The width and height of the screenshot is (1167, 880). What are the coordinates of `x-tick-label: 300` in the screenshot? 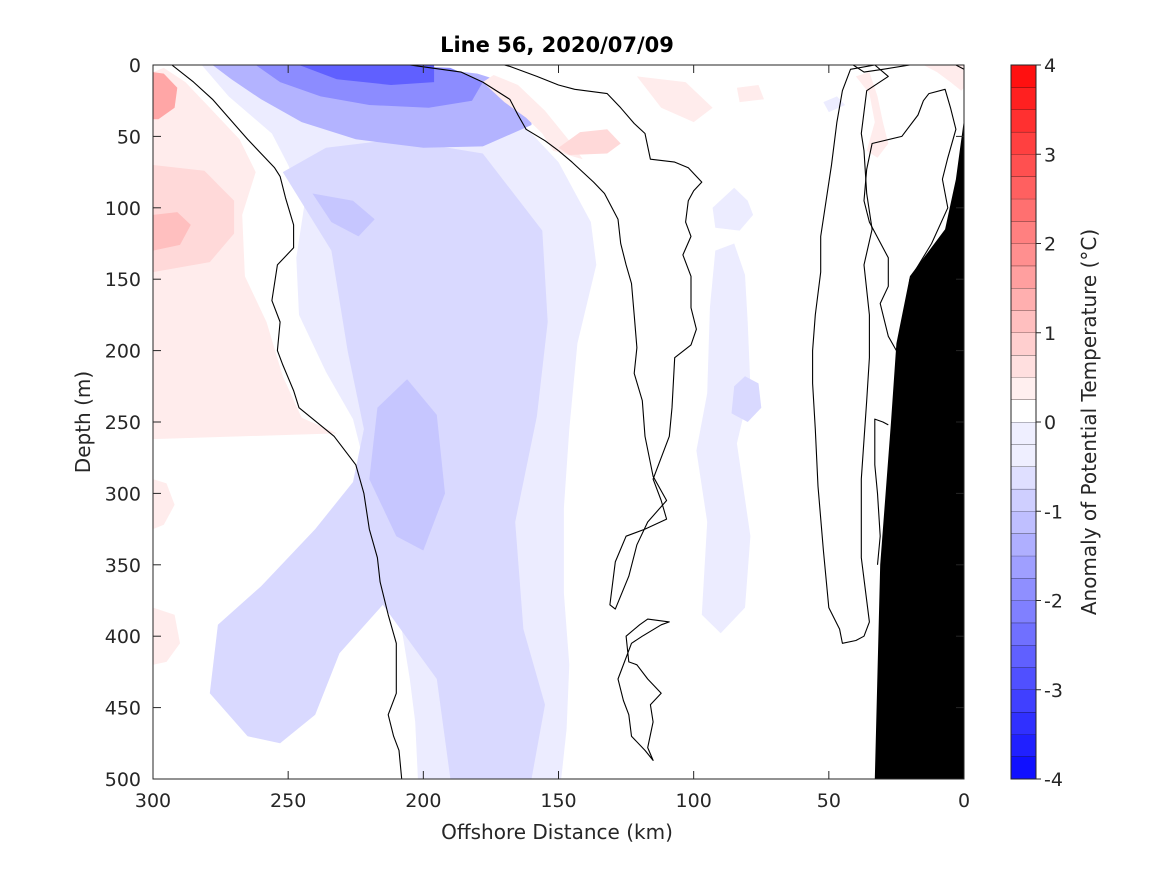 It's located at (153, 801).